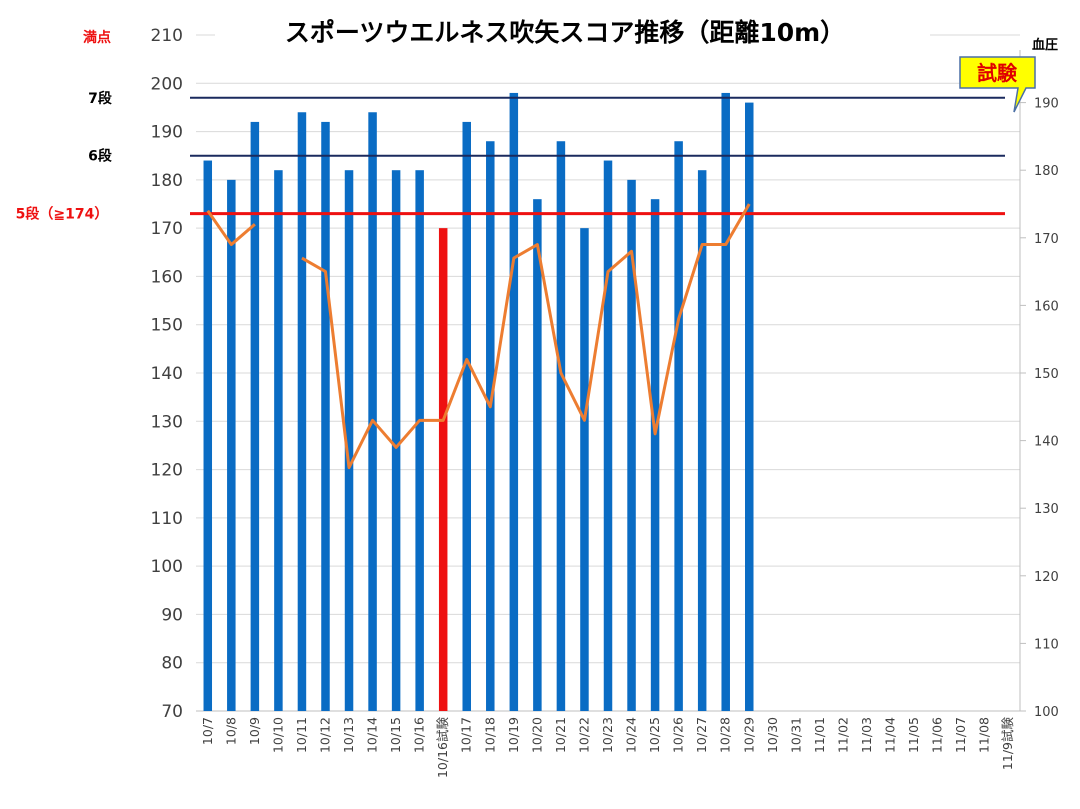 This screenshot has width=1080, height=809. I want to click on x-tick-label: 10/23, so click(607, 735).